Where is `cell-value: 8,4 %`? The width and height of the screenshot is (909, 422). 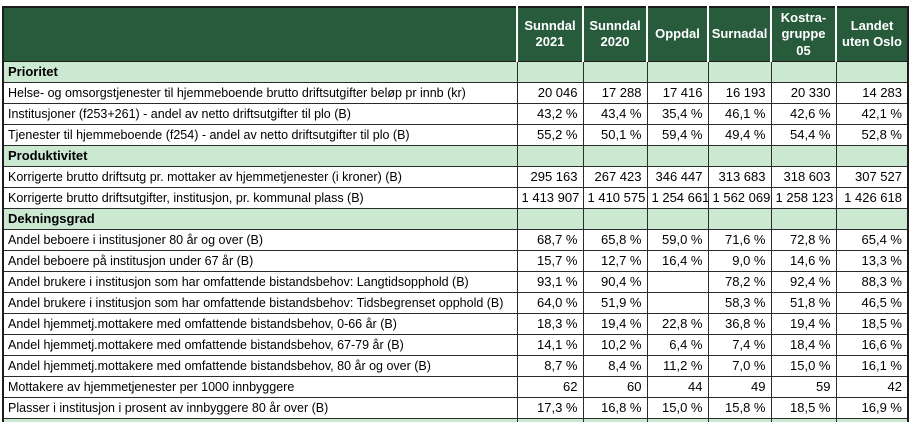 cell-value: 8,4 % is located at coordinates (615, 365).